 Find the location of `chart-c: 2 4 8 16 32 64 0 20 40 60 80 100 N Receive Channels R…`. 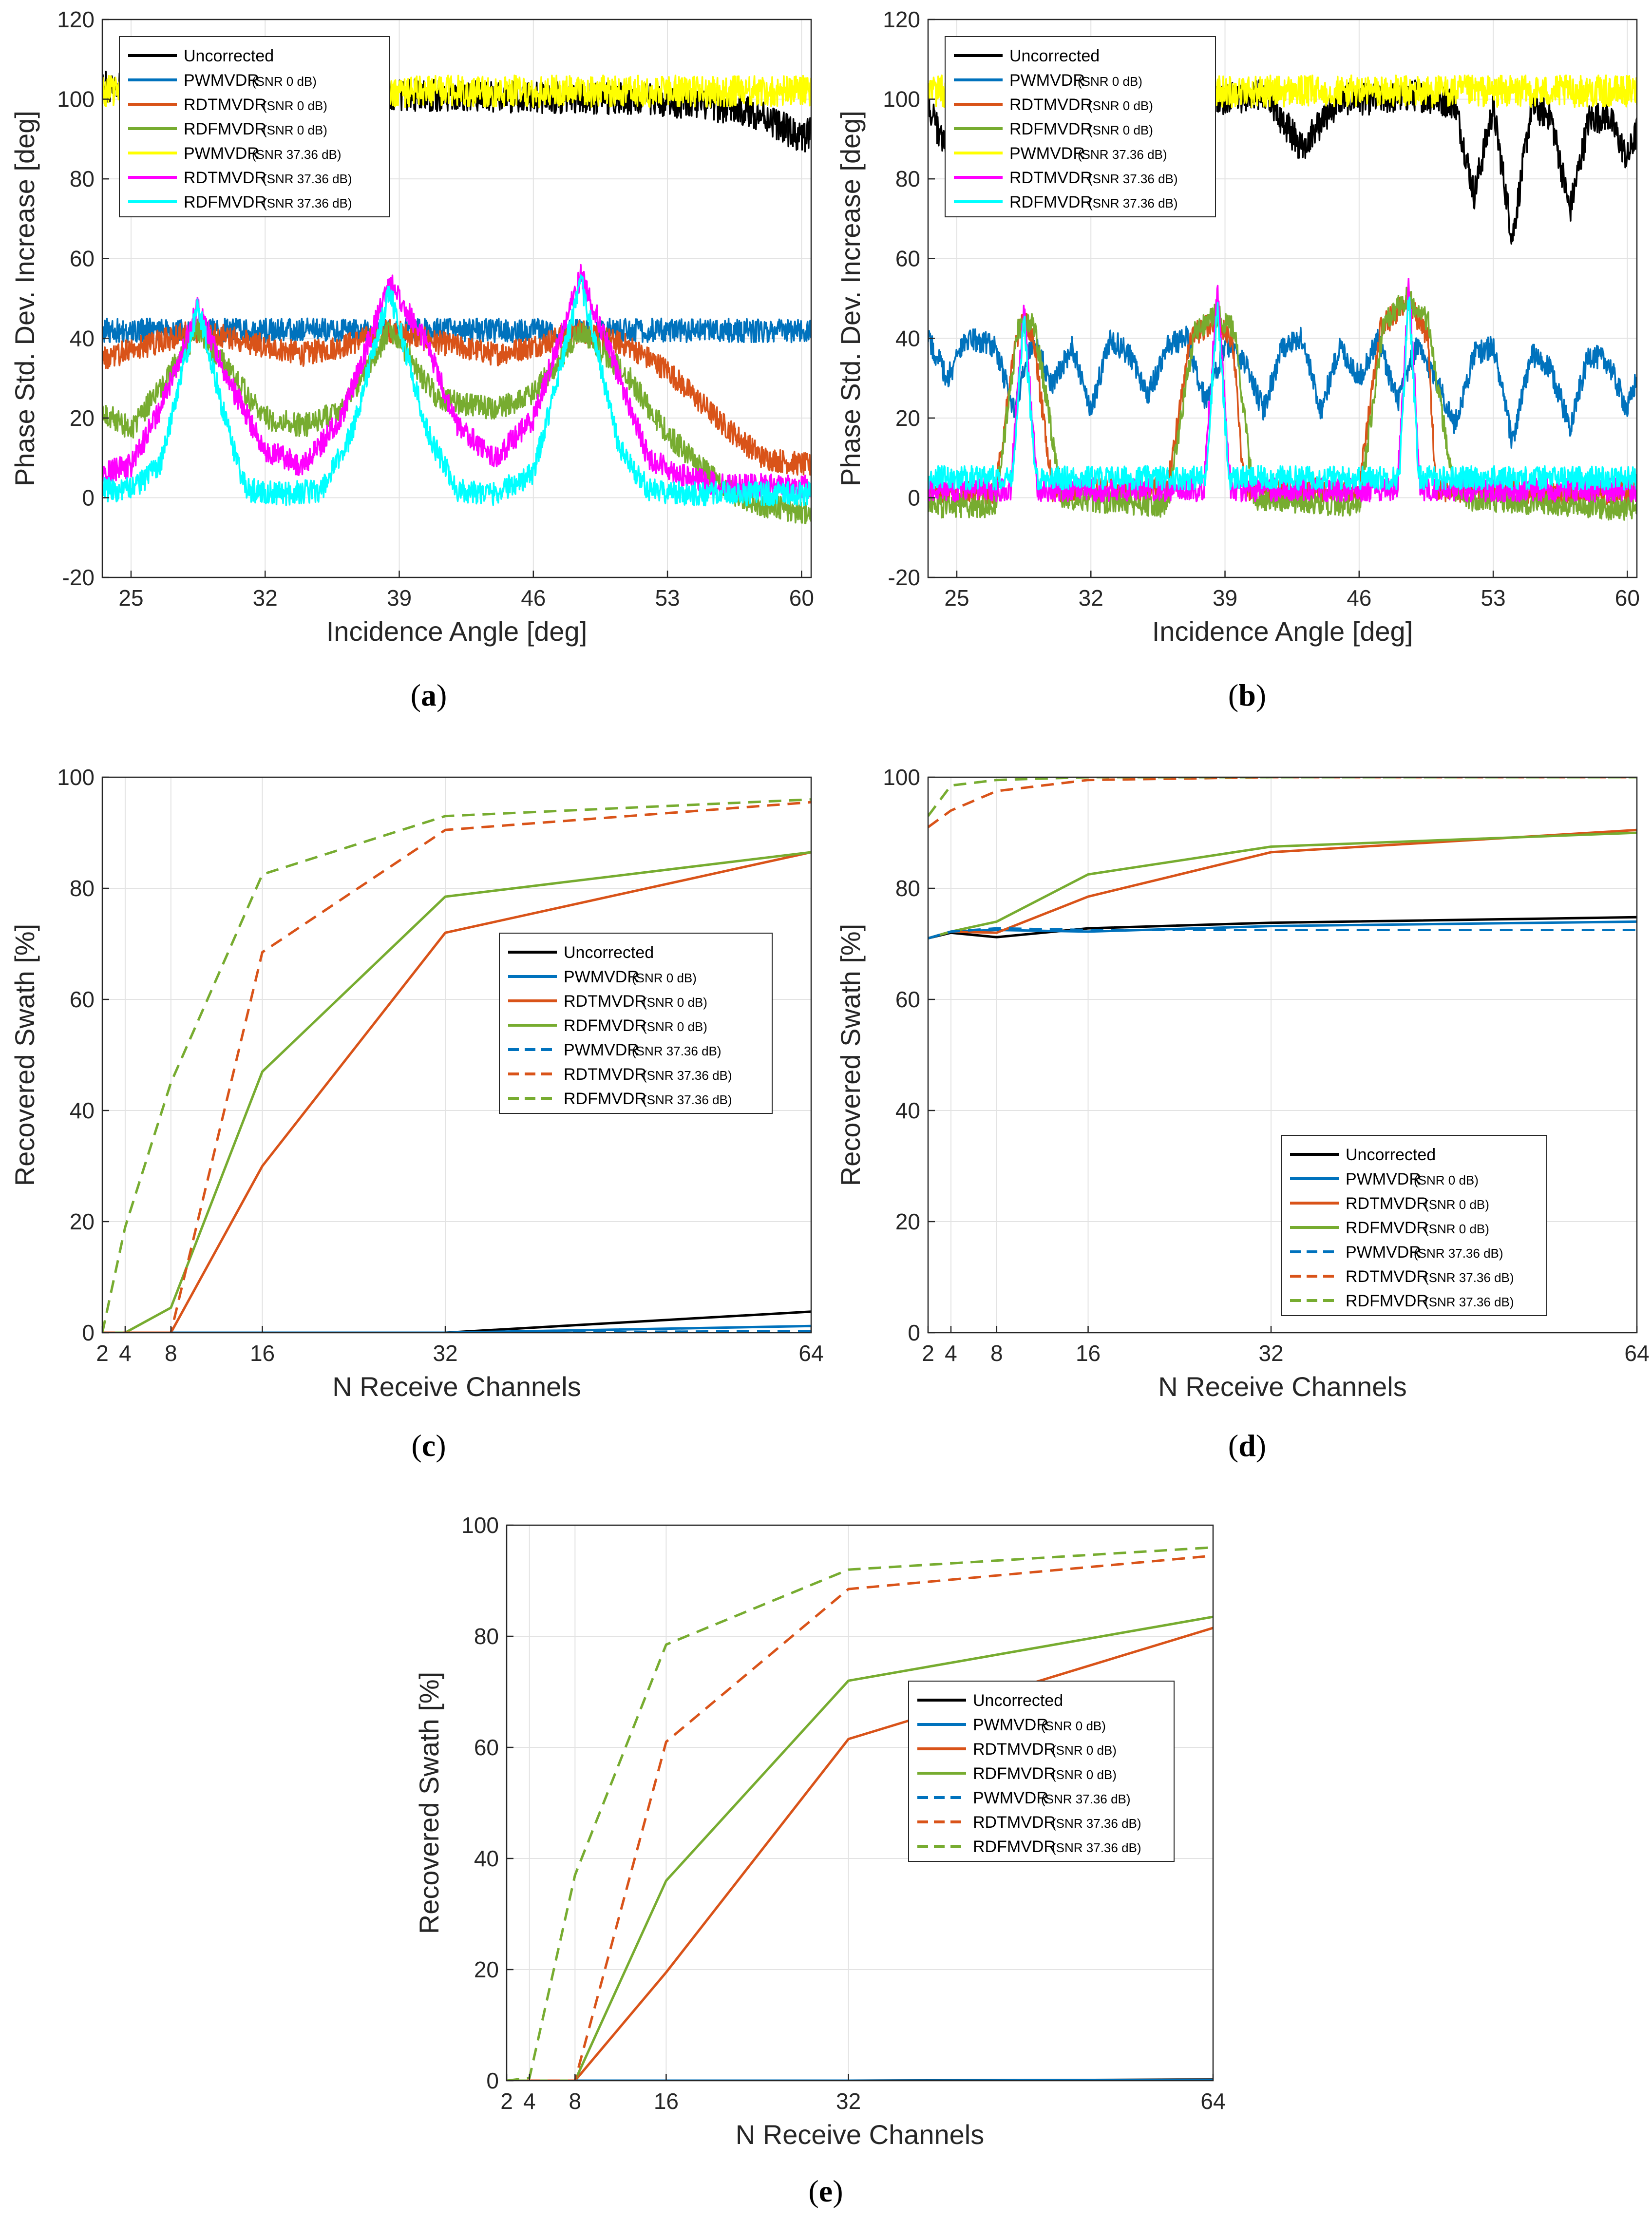

chart-c: 2 4 8 16 32 64 0 20 40 60 80 100 N Receive Channels R… is located at coordinates (416, 1083).